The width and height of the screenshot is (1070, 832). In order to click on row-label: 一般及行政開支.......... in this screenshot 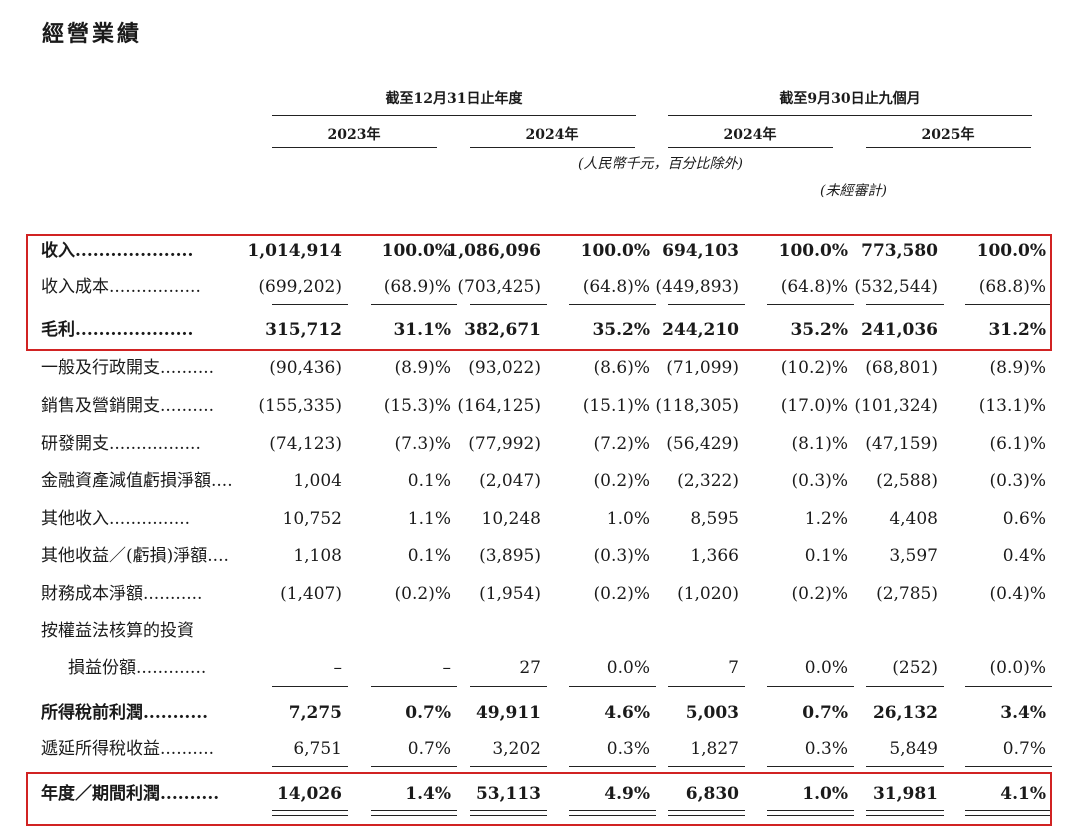, I will do `click(127, 368)`.